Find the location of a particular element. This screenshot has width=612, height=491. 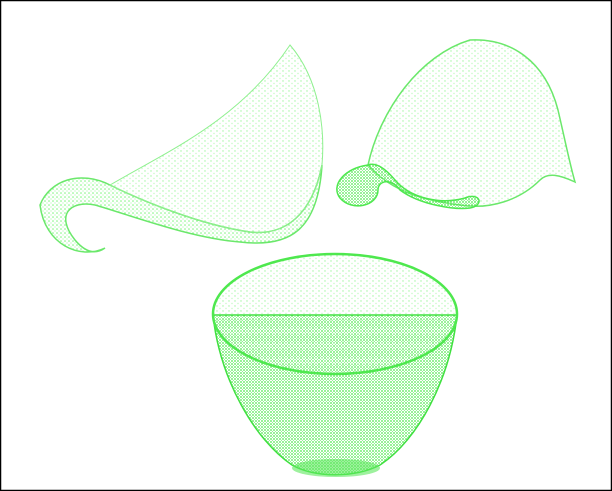

bowl-foot is located at coordinates (336, 468).